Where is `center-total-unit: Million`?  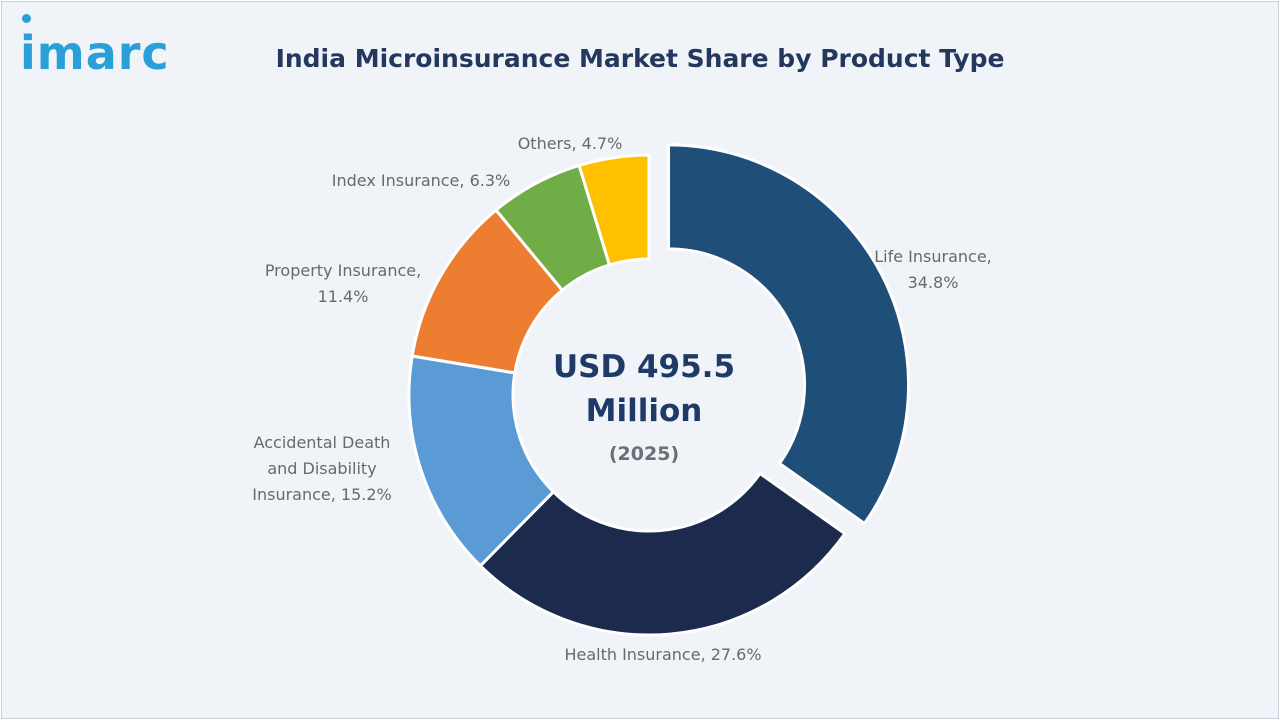 center-total-unit: Million is located at coordinates (644, 411).